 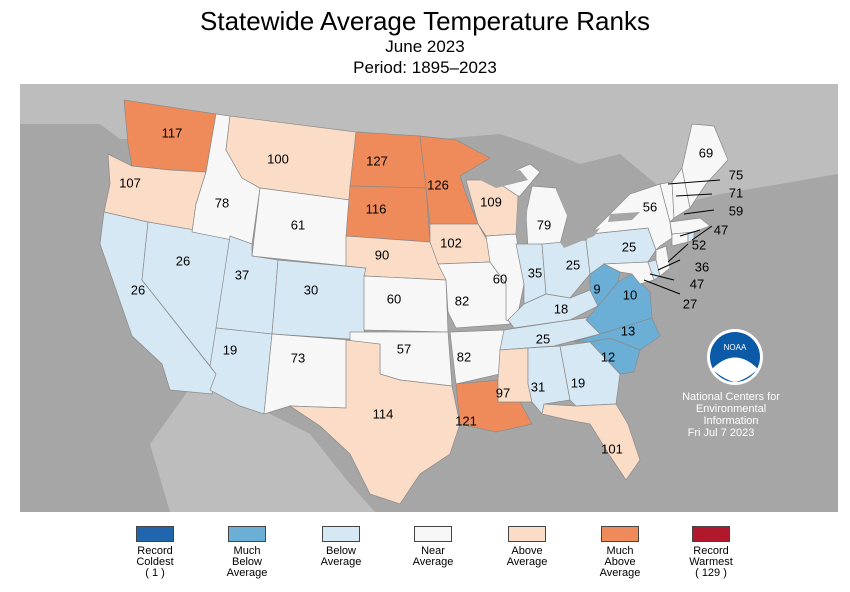 What do you see at coordinates (311, 289) in the screenshot?
I see `rank-CO: 30` at bounding box center [311, 289].